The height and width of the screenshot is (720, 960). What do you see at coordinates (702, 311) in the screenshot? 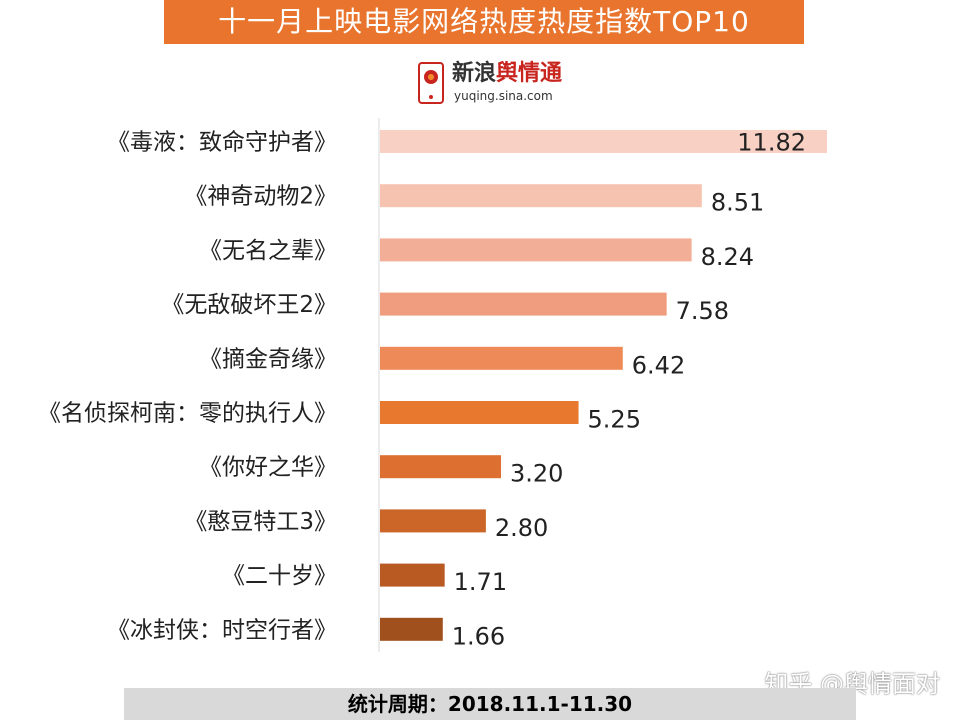
I see `value-label-4: 7.58` at bounding box center [702, 311].